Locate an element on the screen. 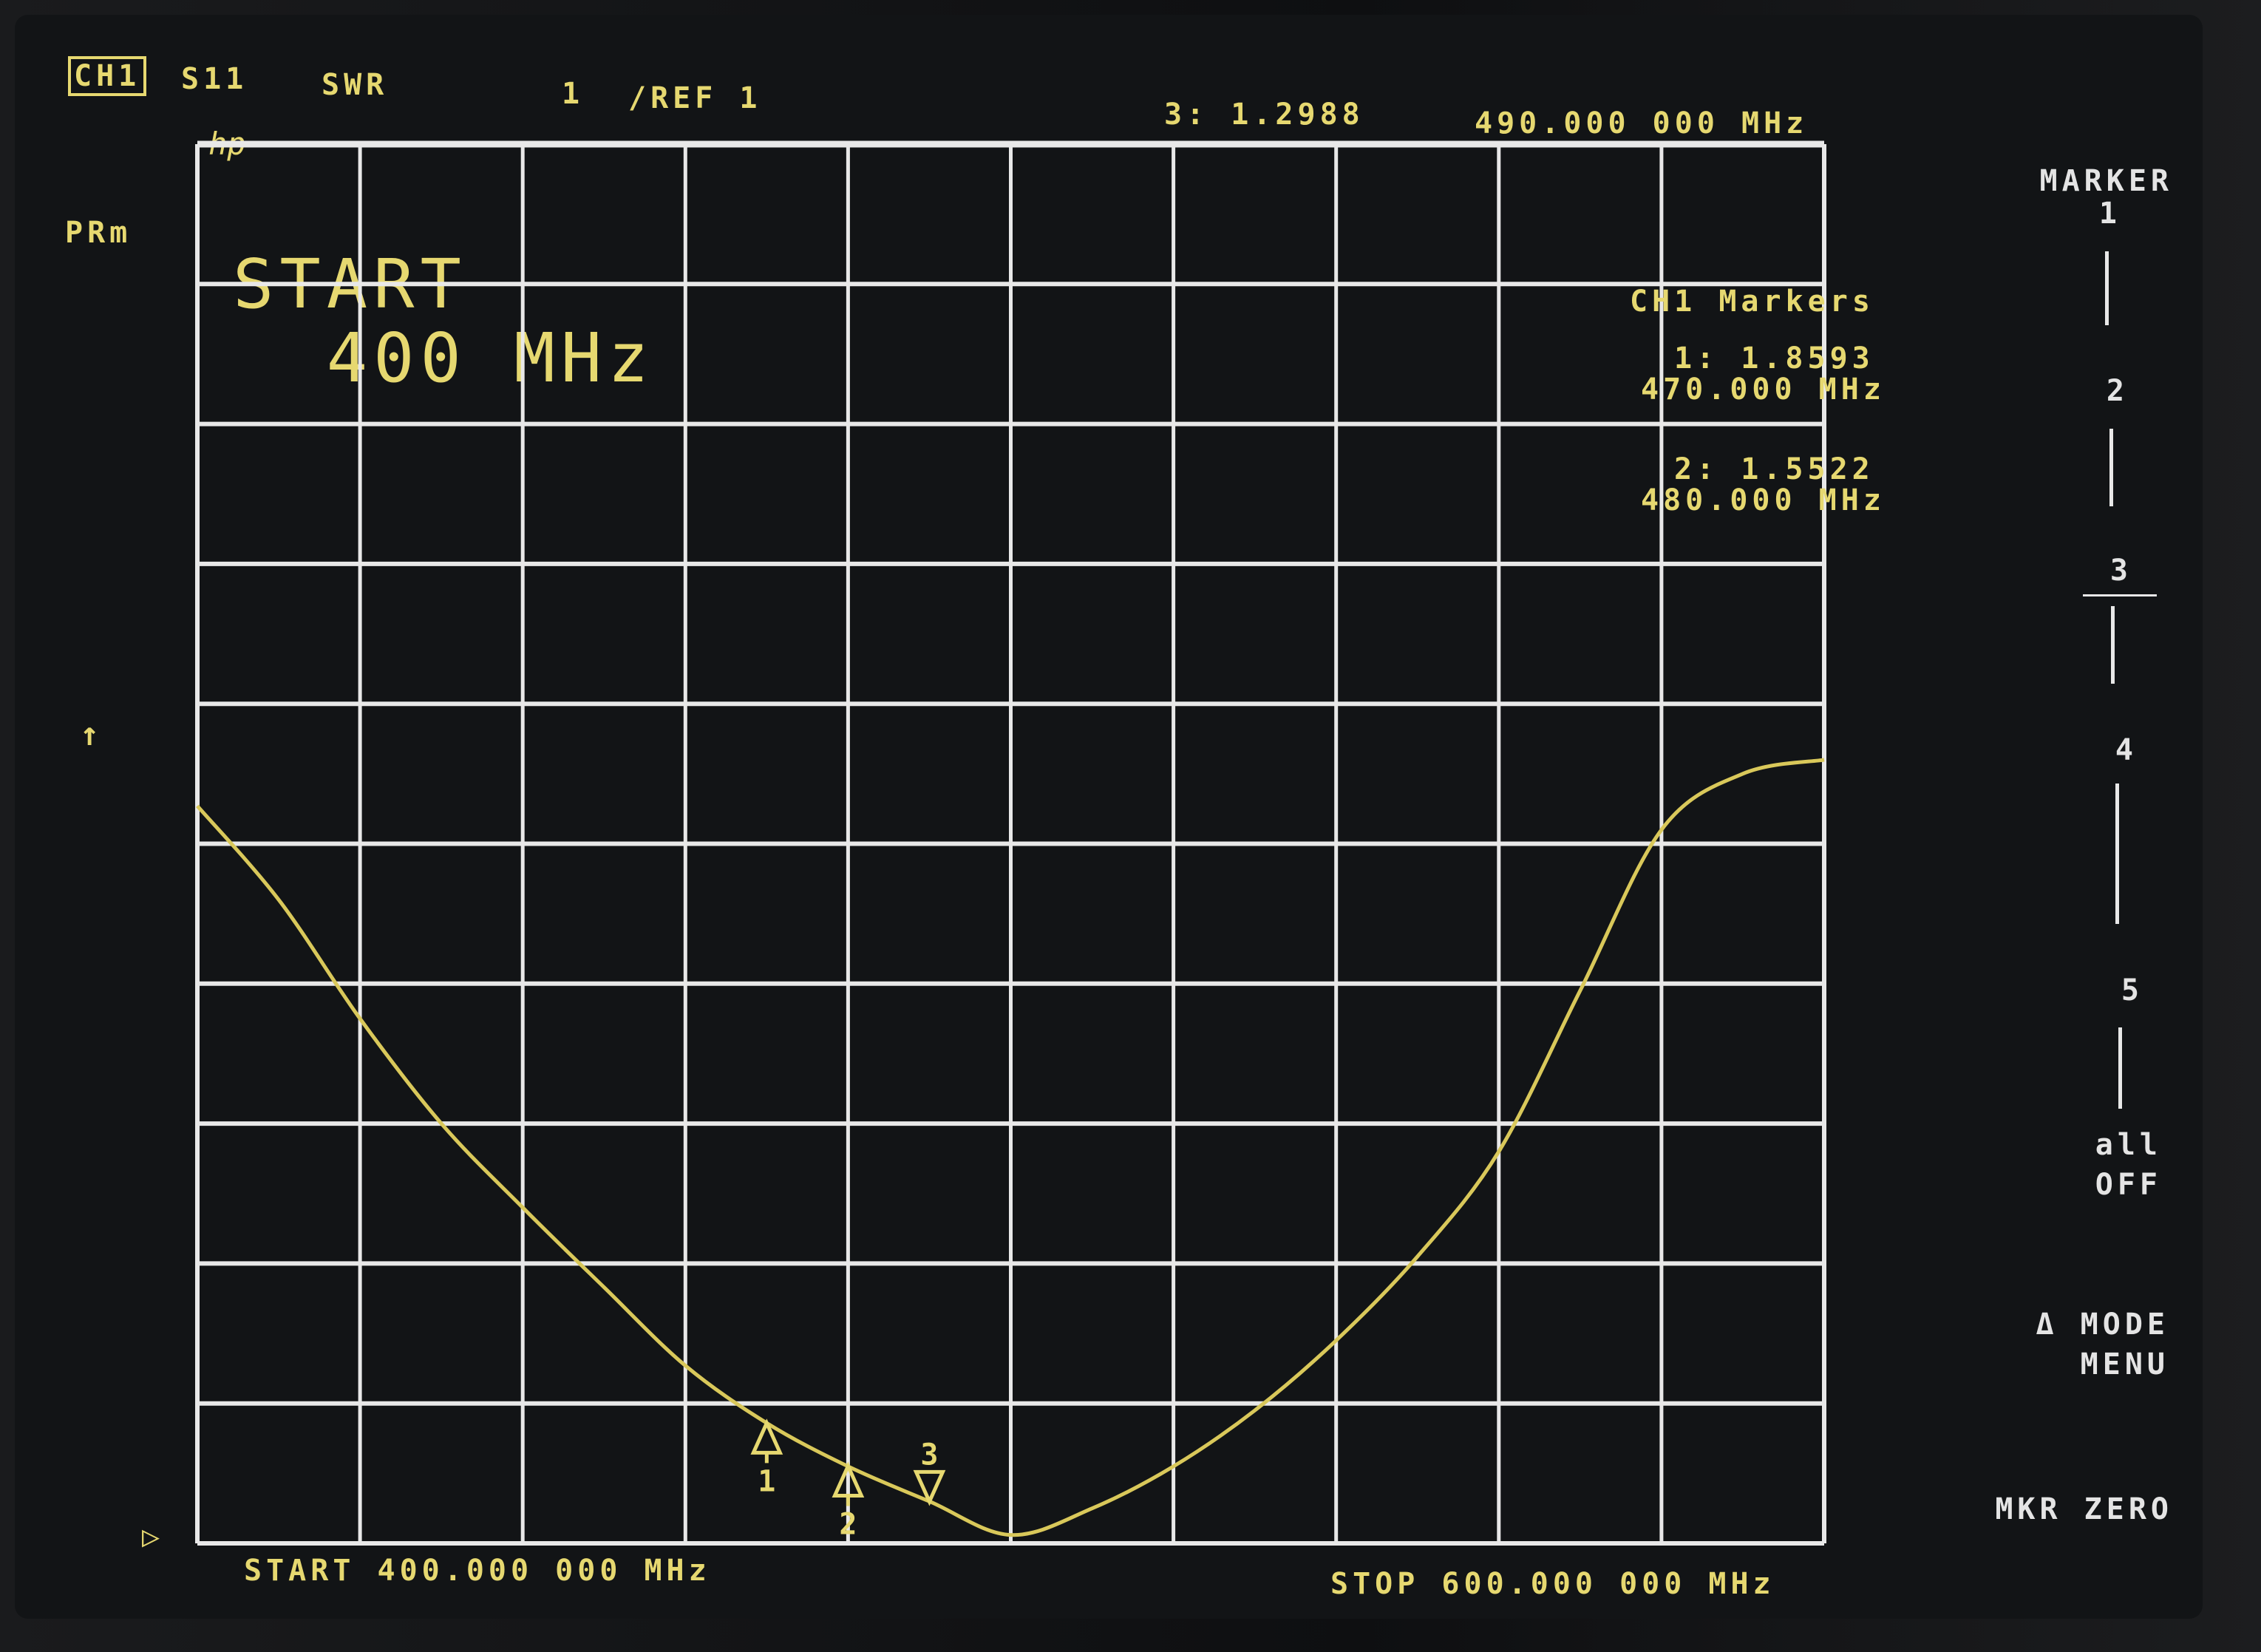 The width and height of the screenshot is (2261, 1652). softkey-marker-1: 1 is located at coordinates (2109, 214).